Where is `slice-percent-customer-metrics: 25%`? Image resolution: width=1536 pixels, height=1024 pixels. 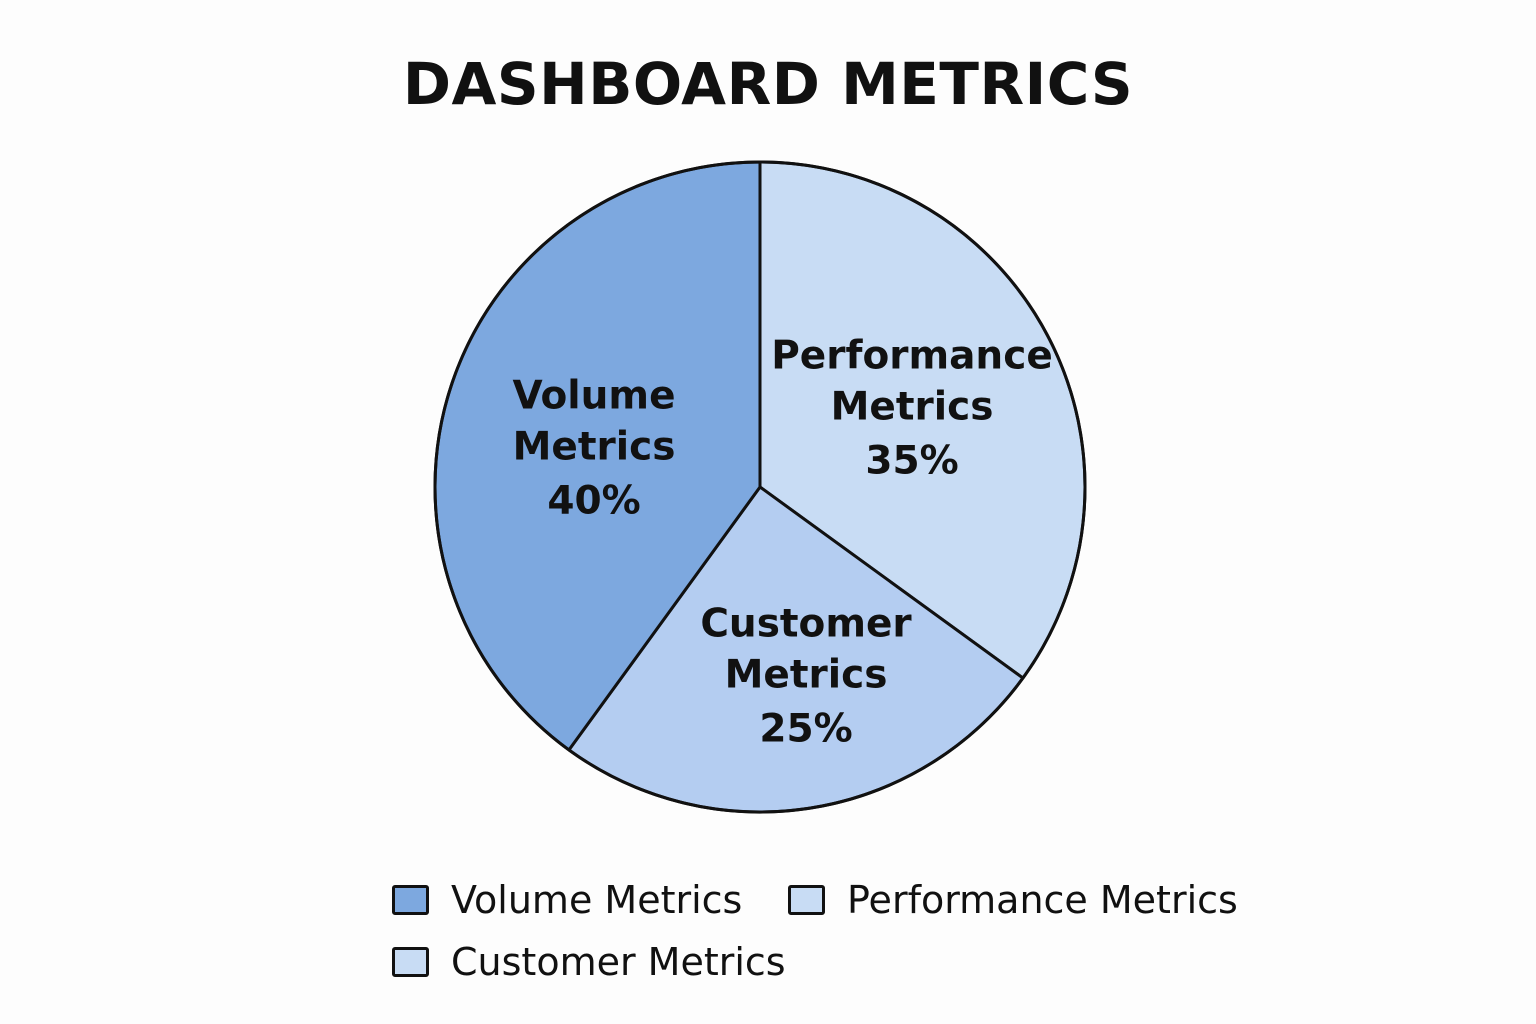
slice-percent-customer-metrics: 25% is located at coordinates (805, 729).